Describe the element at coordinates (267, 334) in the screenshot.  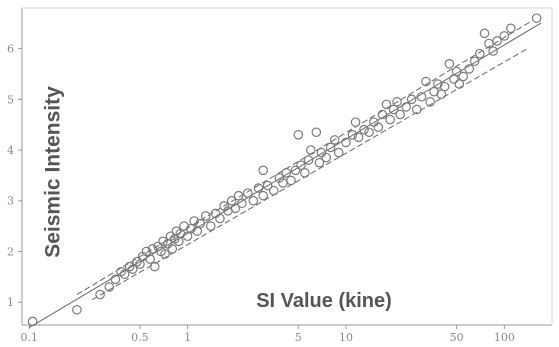
I see `x-ticks: 0.1 0.5 1 5 10 50 100` at that location.